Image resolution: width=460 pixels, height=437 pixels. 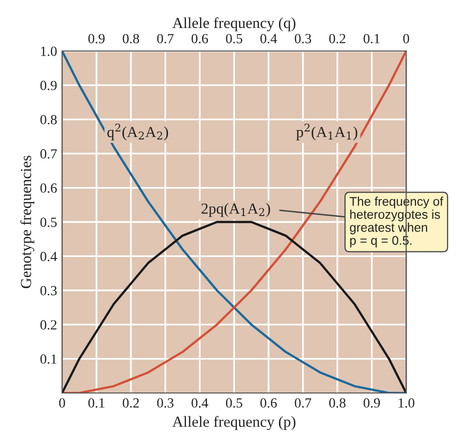 I want to click on x-tick-label: 1.0, so click(x=406, y=403).